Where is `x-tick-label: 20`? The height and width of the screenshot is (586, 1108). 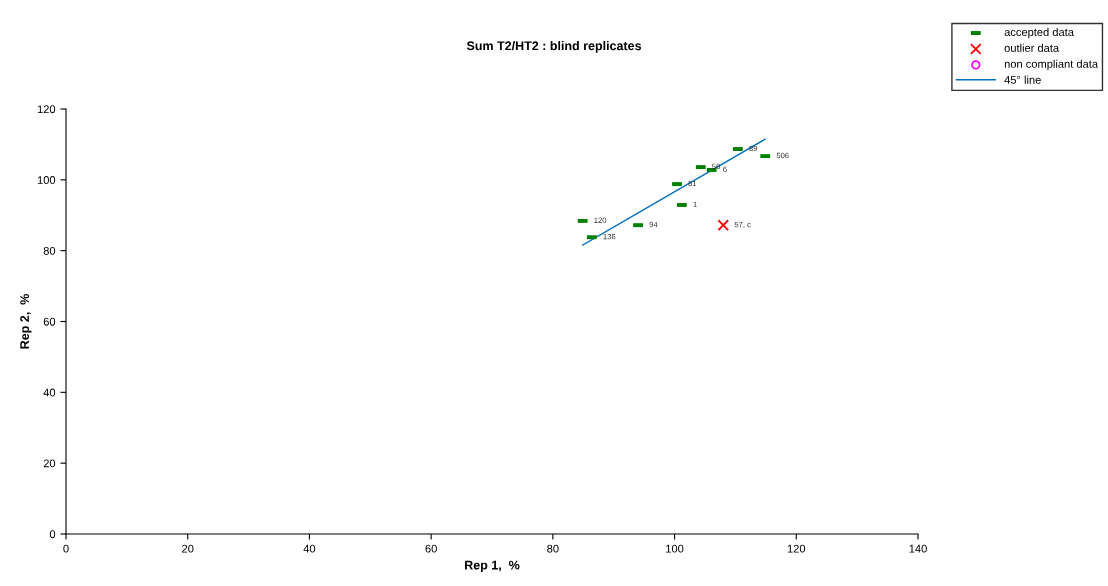
x-tick-label: 20 is located at coordinates (188, 548).